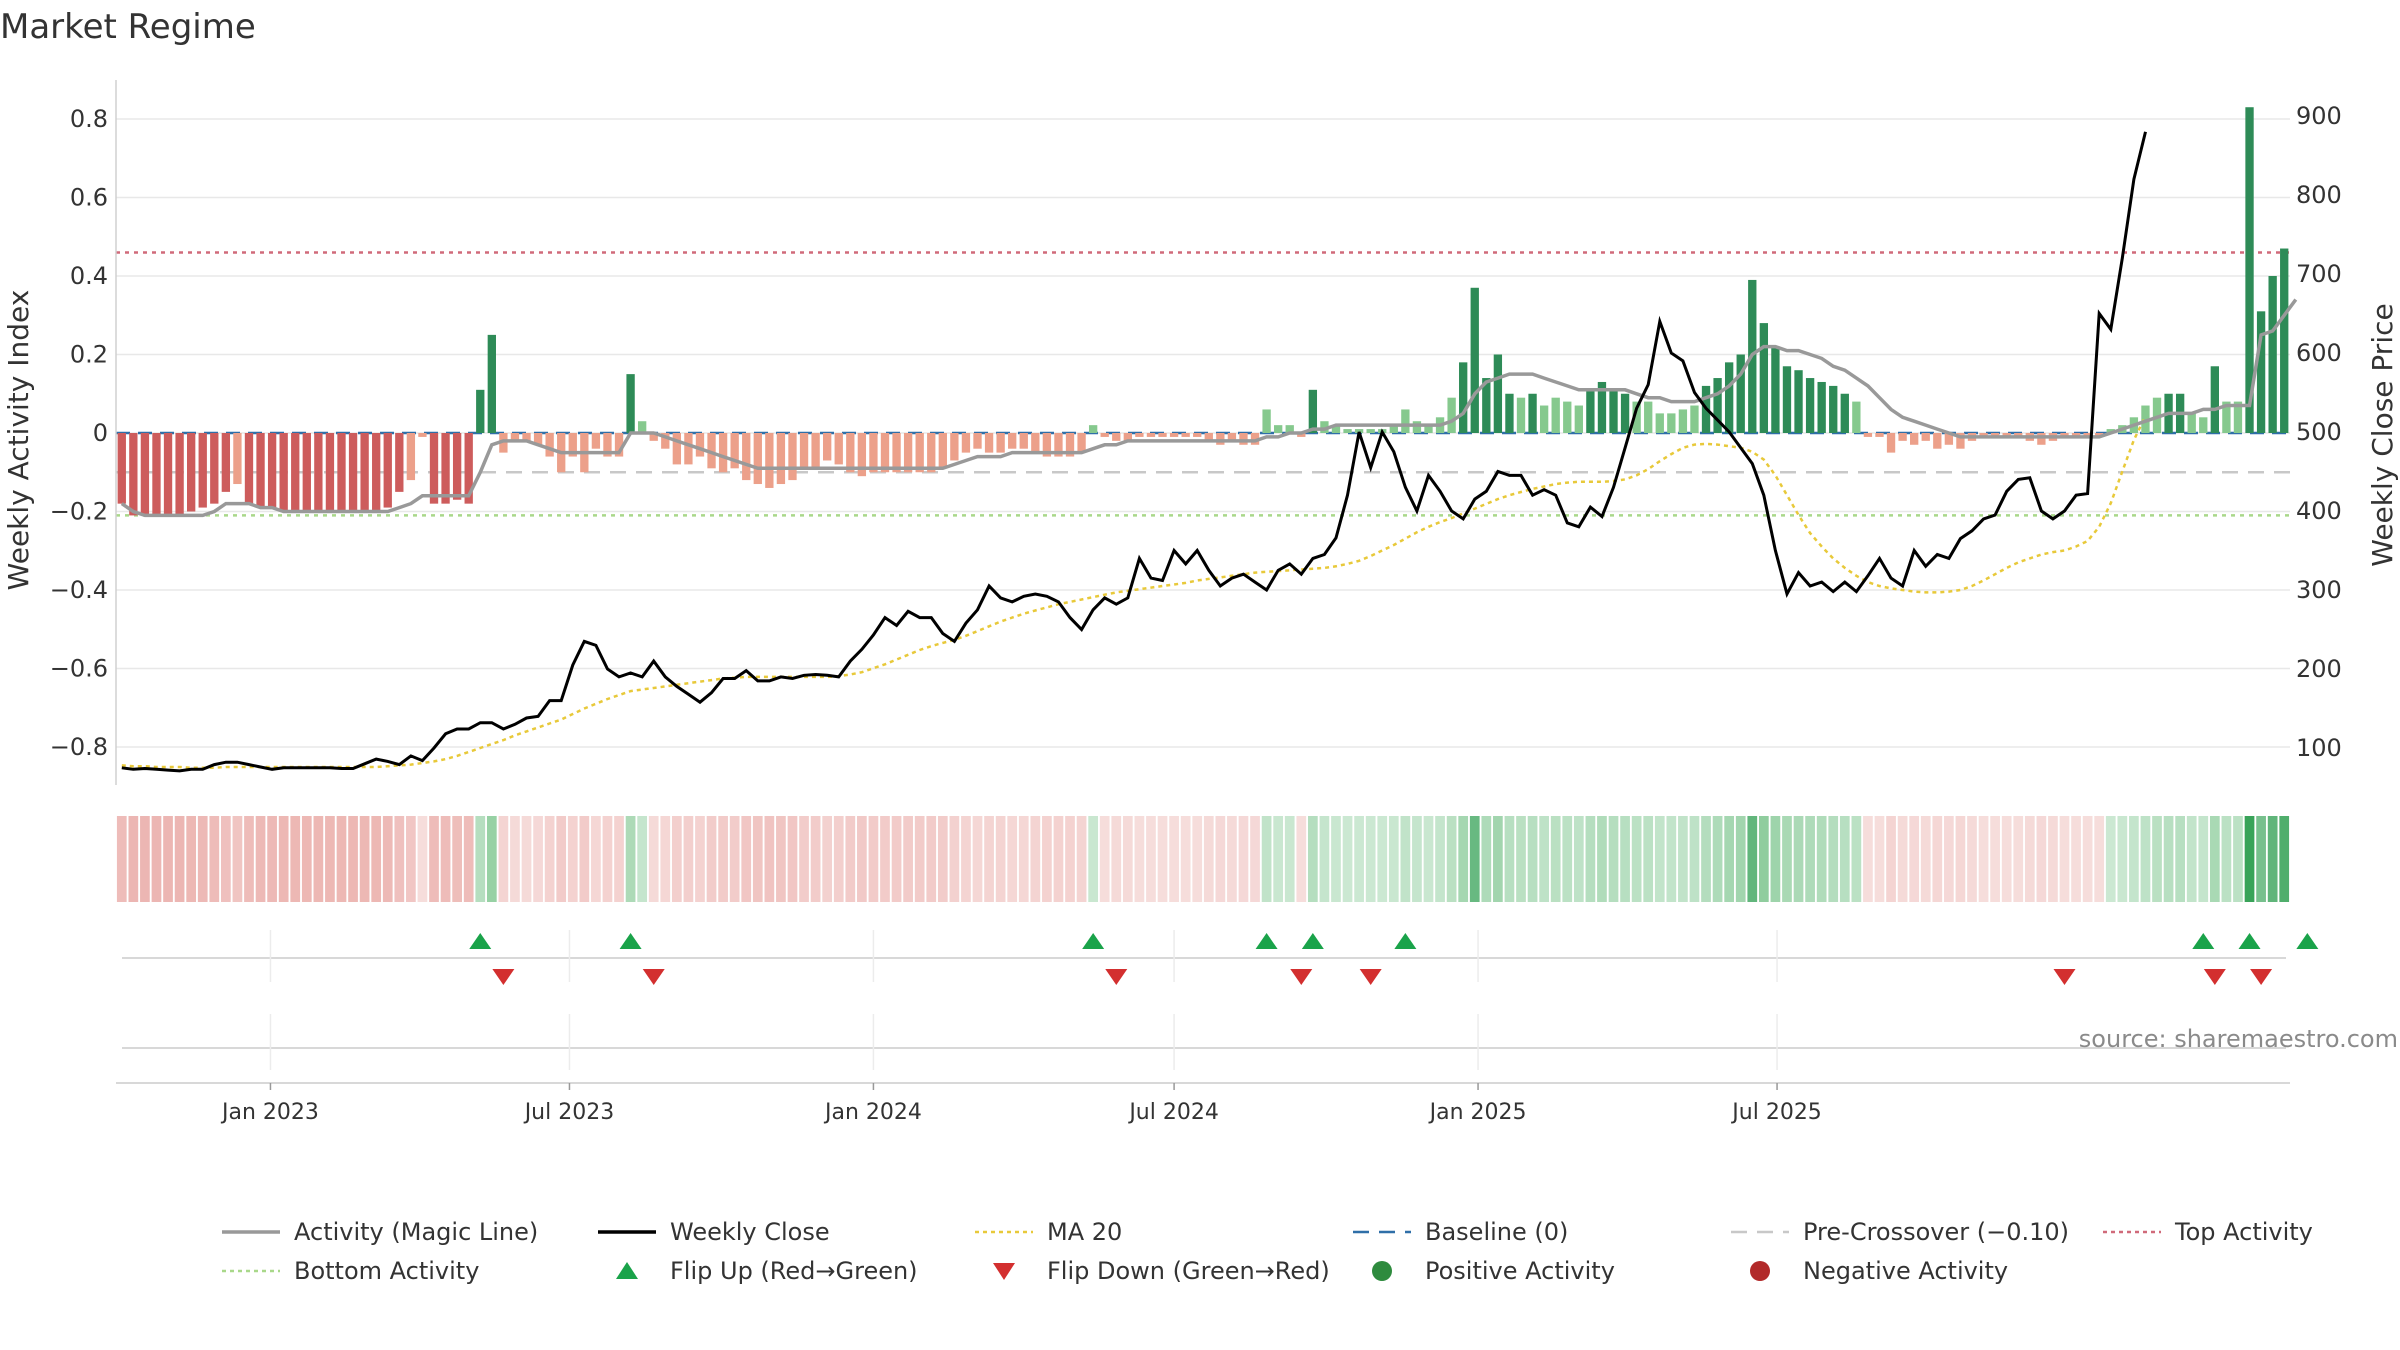 This screenshot has width=2400, height=1350. What do you see at coordinates (794, 1271) in the screenshot?
I see `legend-label: Flip Up (Red→Green)` at bounding box center [794, 1271].